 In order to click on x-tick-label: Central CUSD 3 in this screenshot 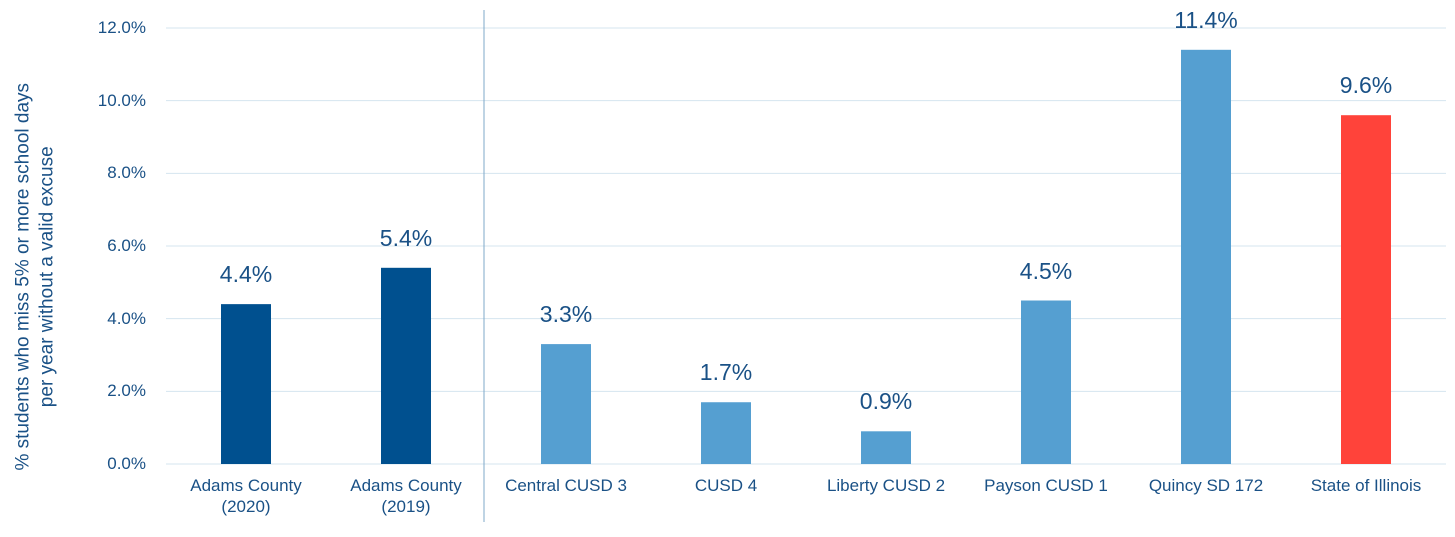, I will do `click(566, 485)`.